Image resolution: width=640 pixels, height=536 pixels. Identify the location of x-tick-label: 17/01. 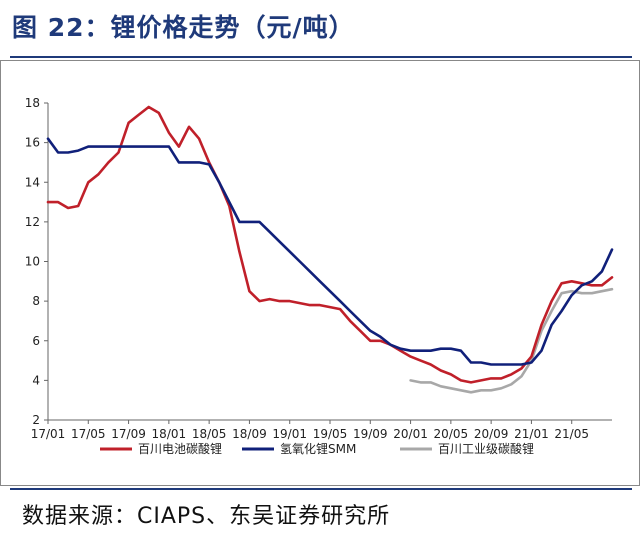
(48, 434).